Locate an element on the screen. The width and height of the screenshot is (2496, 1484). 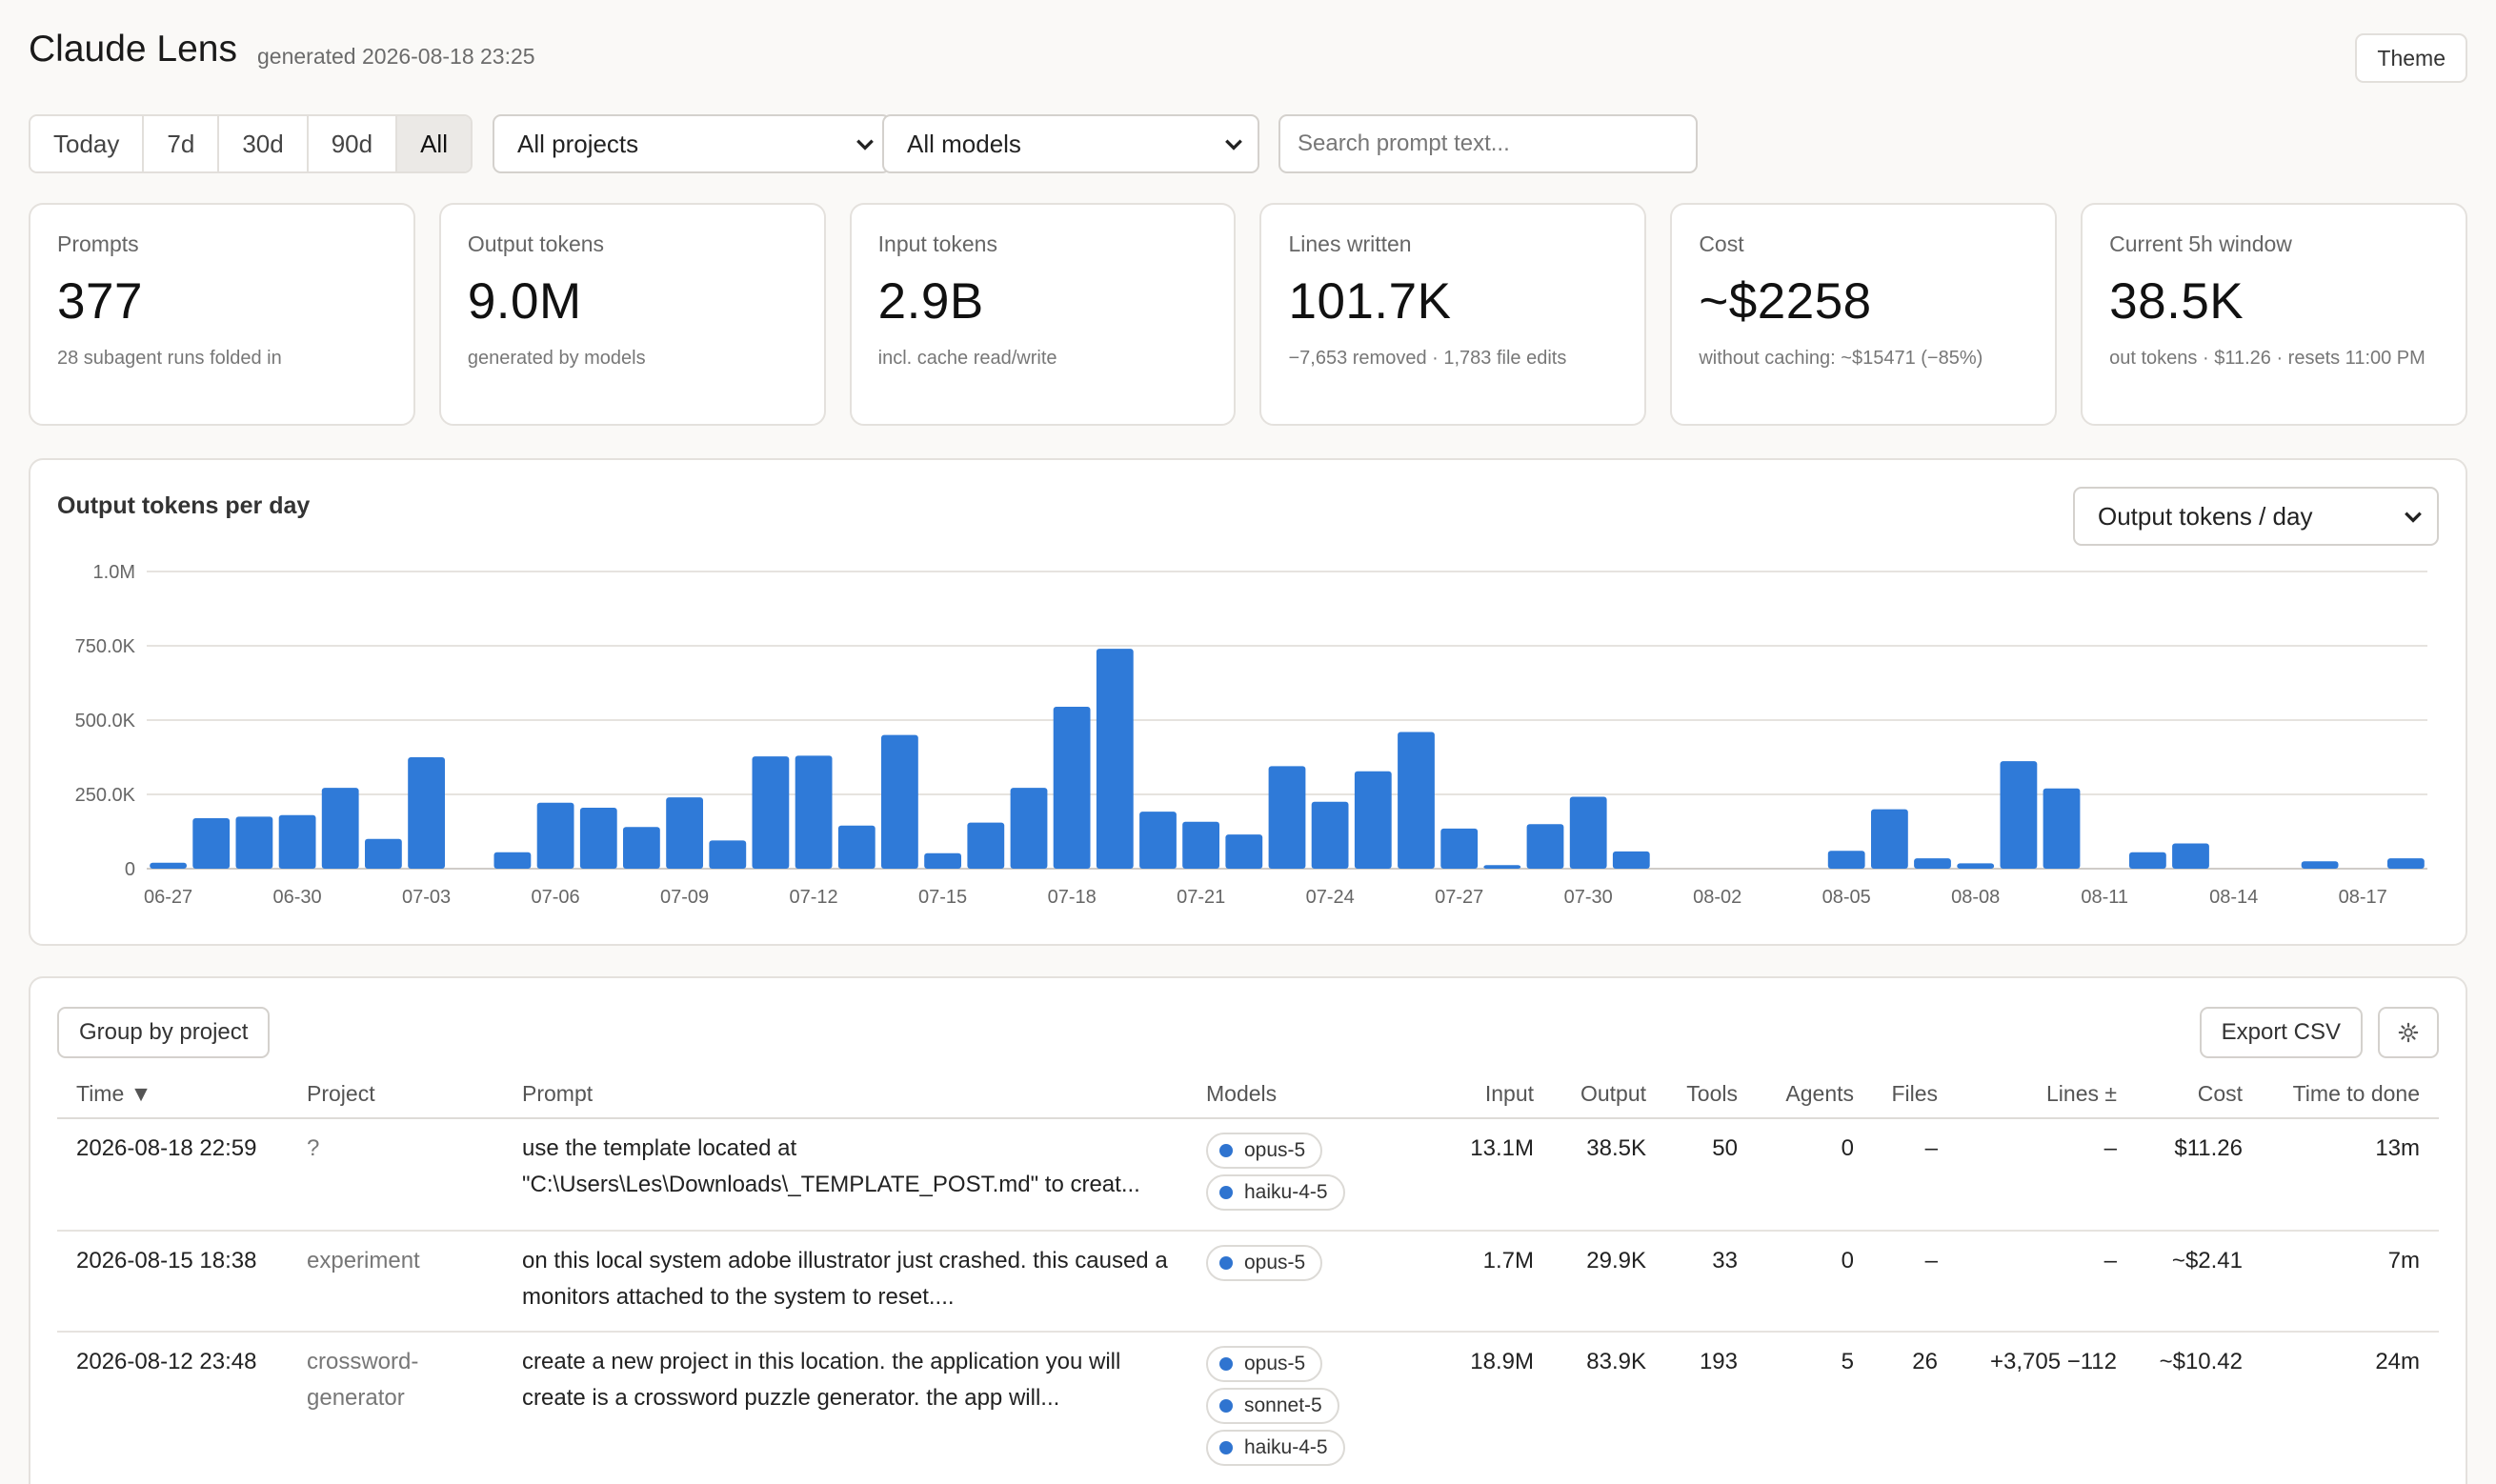
col-project: Project is located at coordinates (341, 1093).